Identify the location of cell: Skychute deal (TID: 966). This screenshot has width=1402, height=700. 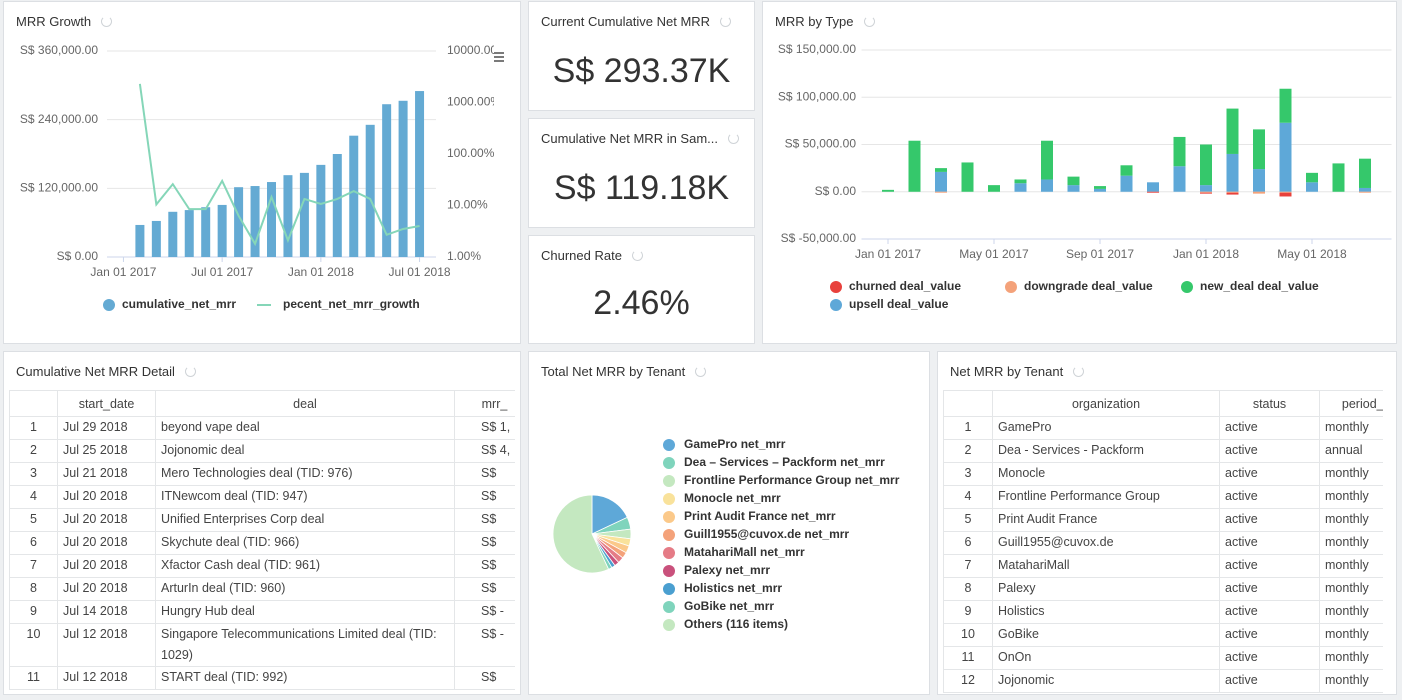
(305, 543).